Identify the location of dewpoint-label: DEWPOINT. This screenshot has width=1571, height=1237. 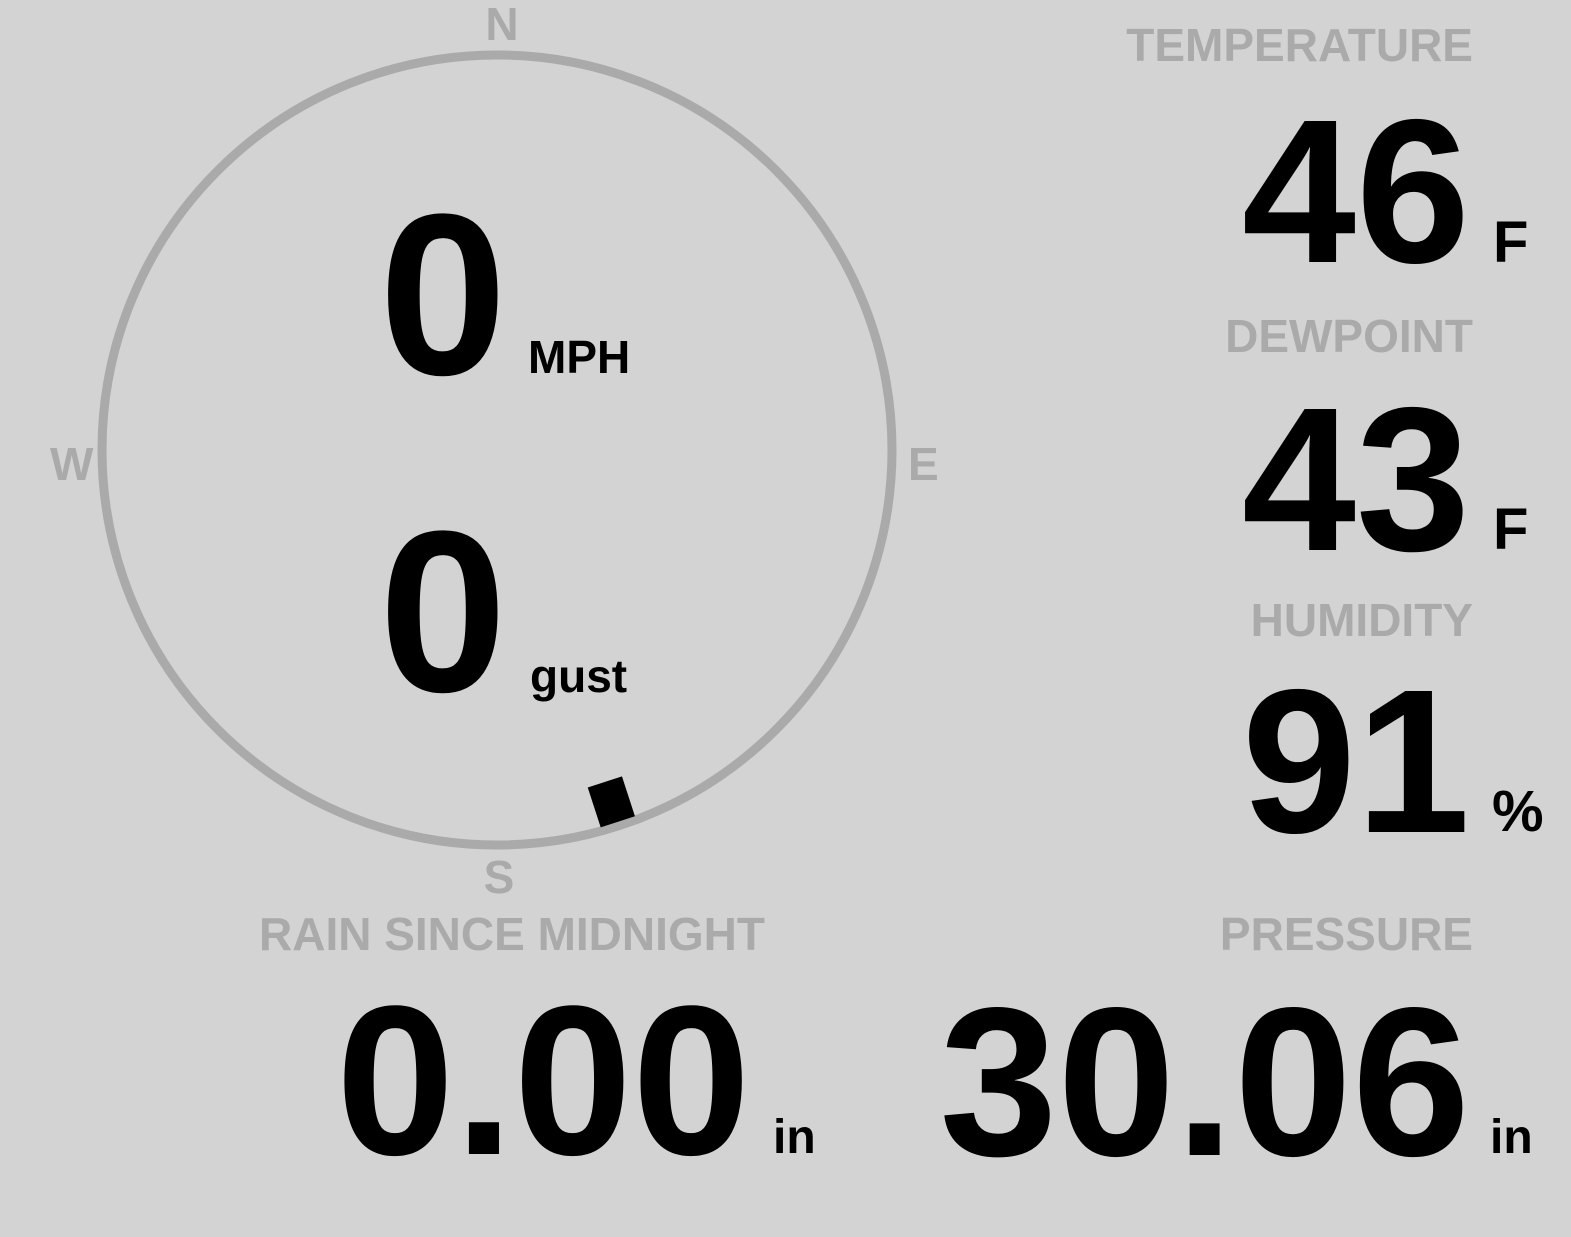
(1349, 336).